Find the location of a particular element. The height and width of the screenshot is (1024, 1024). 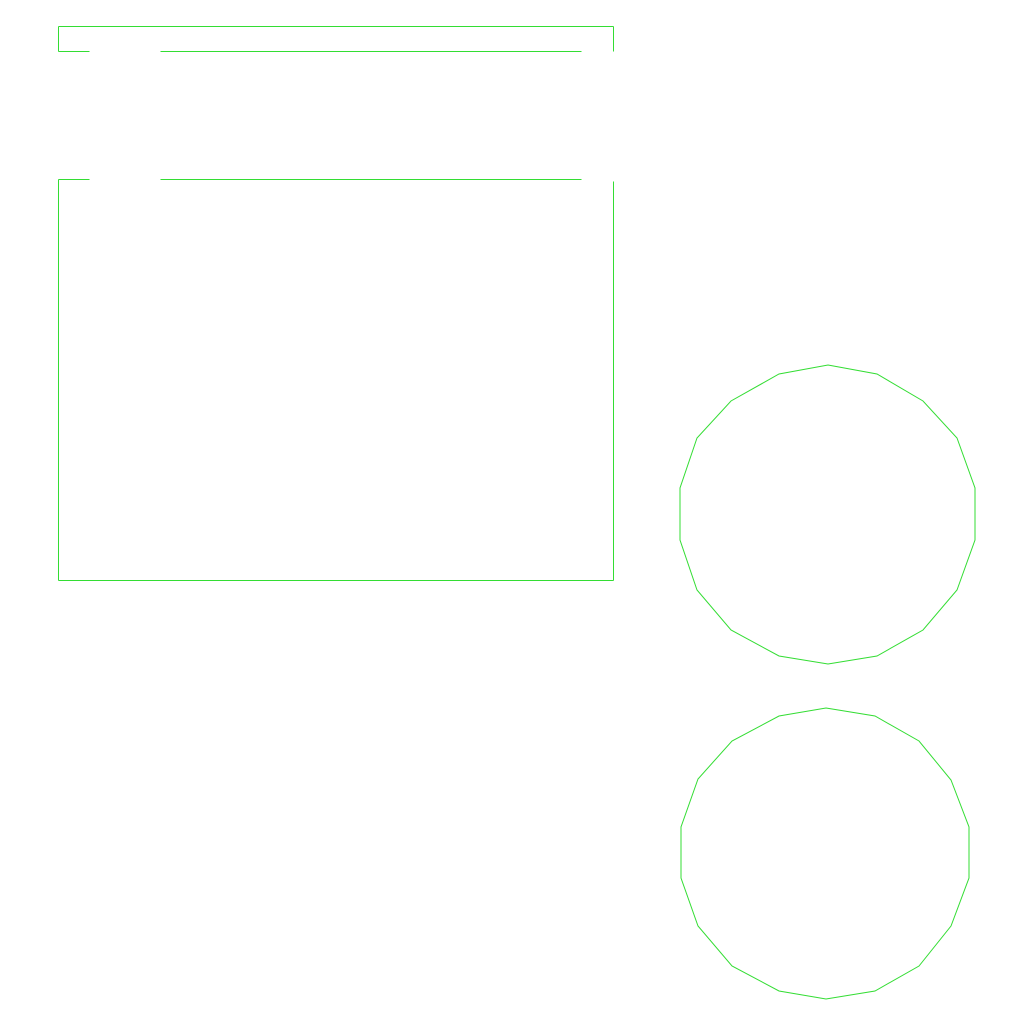

top-frame-outline is located at coordinates (336, 39).